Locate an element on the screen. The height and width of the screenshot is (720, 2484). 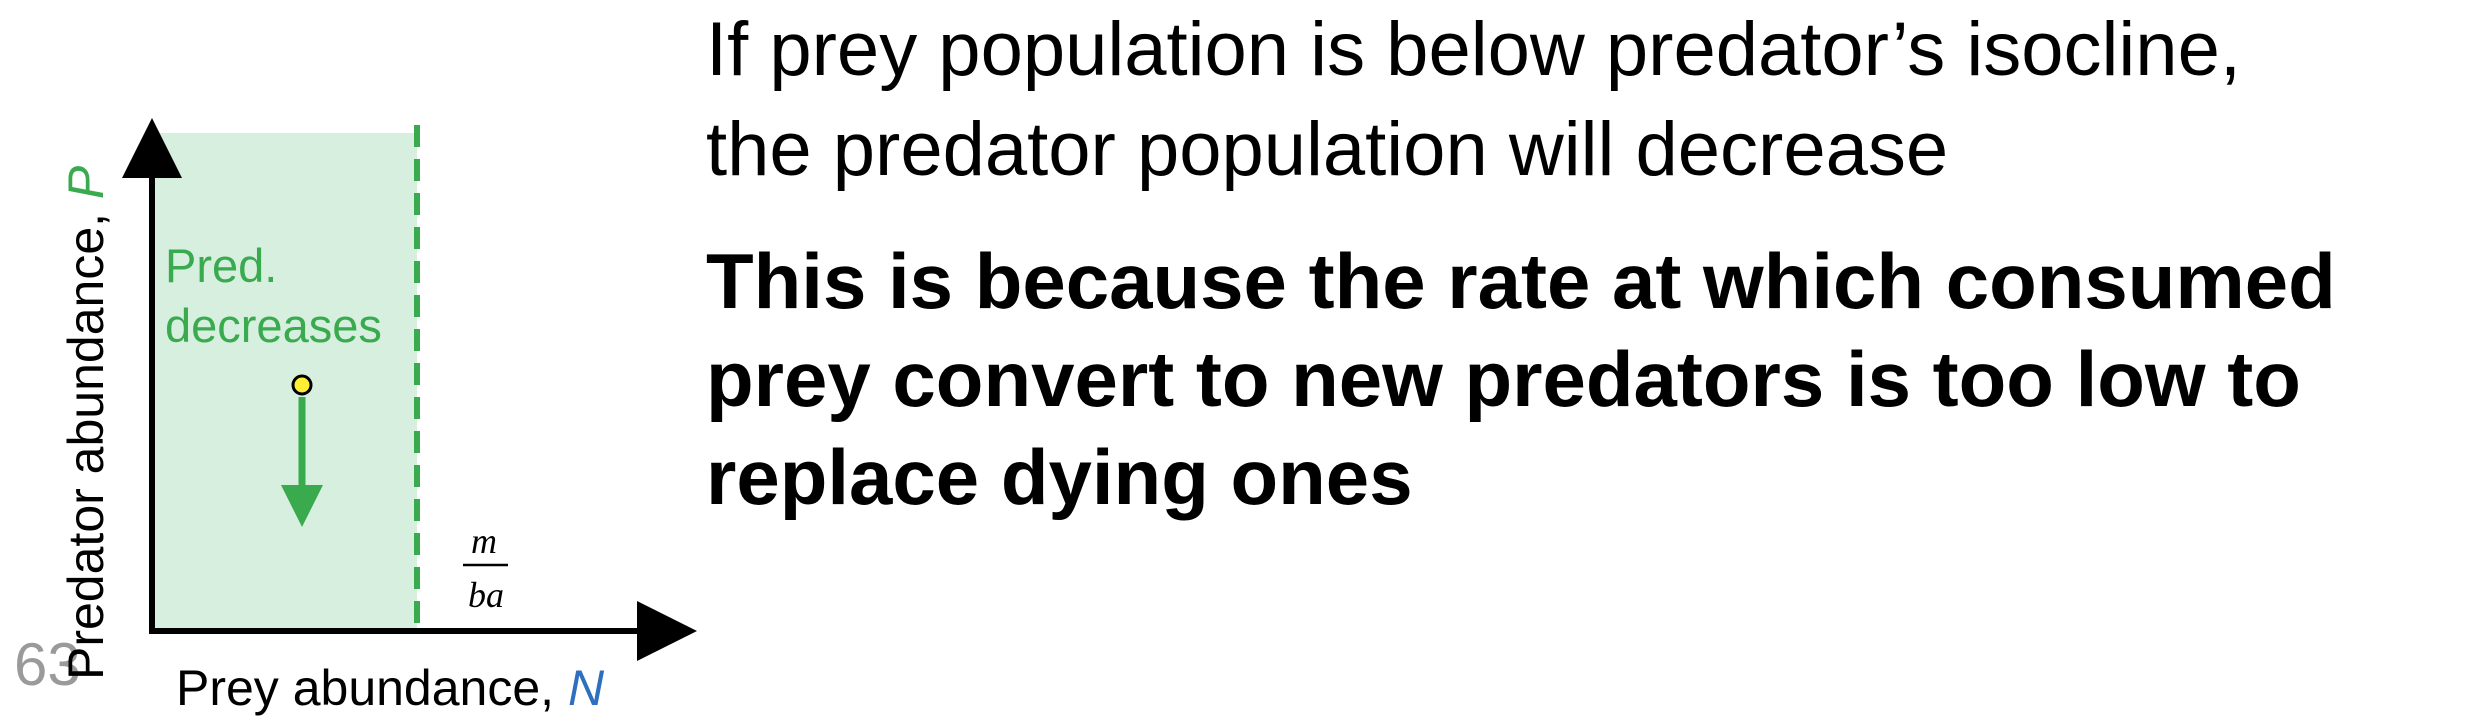
x-axis-variable: N is located at coordinates (586, 688).